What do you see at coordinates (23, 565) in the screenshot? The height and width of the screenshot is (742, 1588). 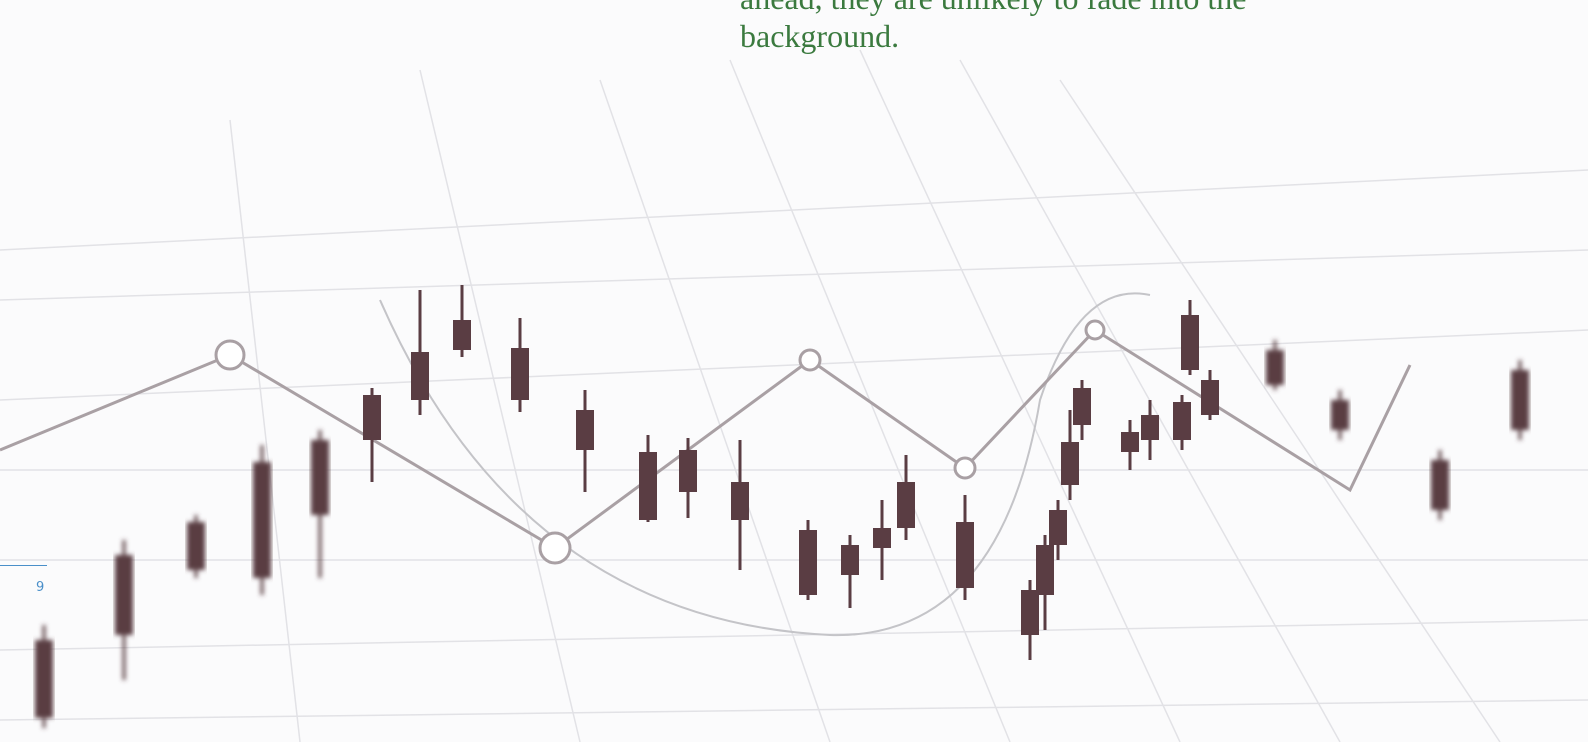 I see `footer-rule` at bounding box center [23, 565].